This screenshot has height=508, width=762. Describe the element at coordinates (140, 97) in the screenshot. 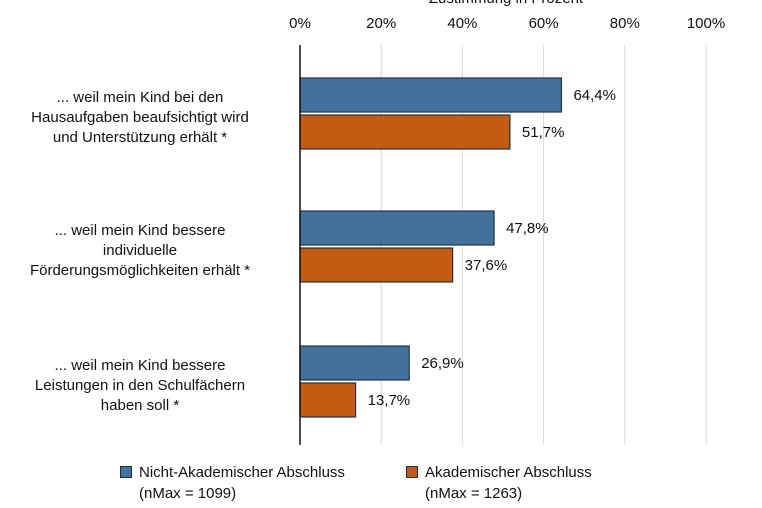

I see `category-label-line: ... weil mein Kind bei den` at that location.